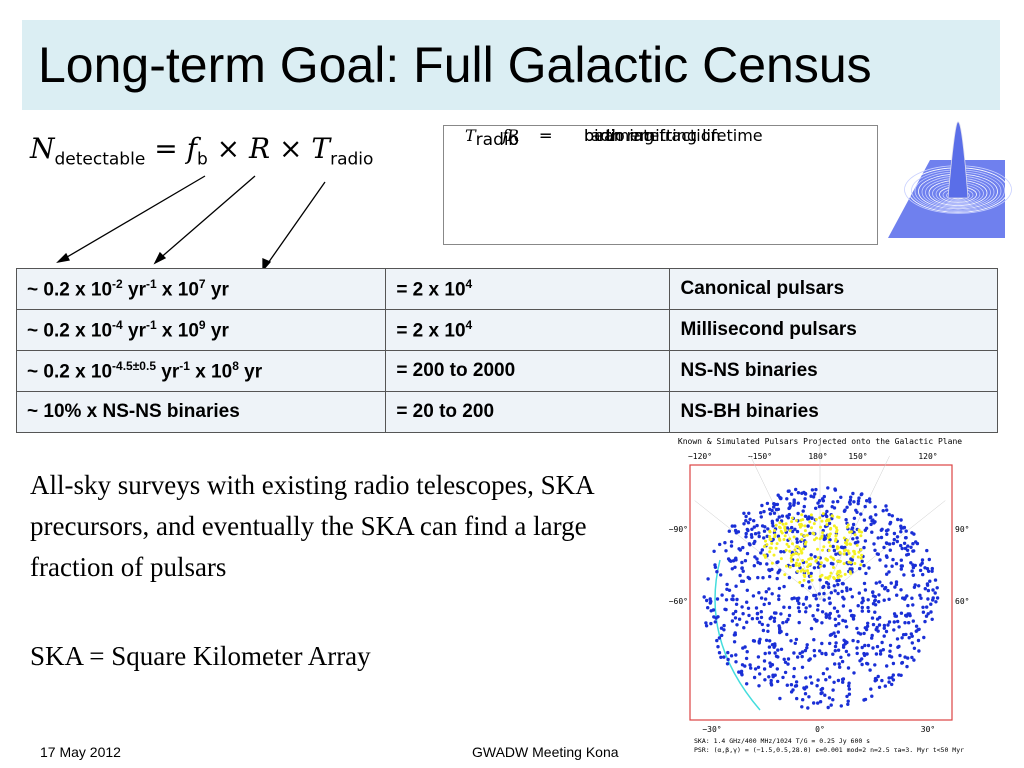 The height and width of the screenshot is (768, 1024). What do you see at coordinates (511, 65) in the screenshot?
I see `slide-title: Long-term Goal: Full Galactic Census` at bounding box center [511, 65].